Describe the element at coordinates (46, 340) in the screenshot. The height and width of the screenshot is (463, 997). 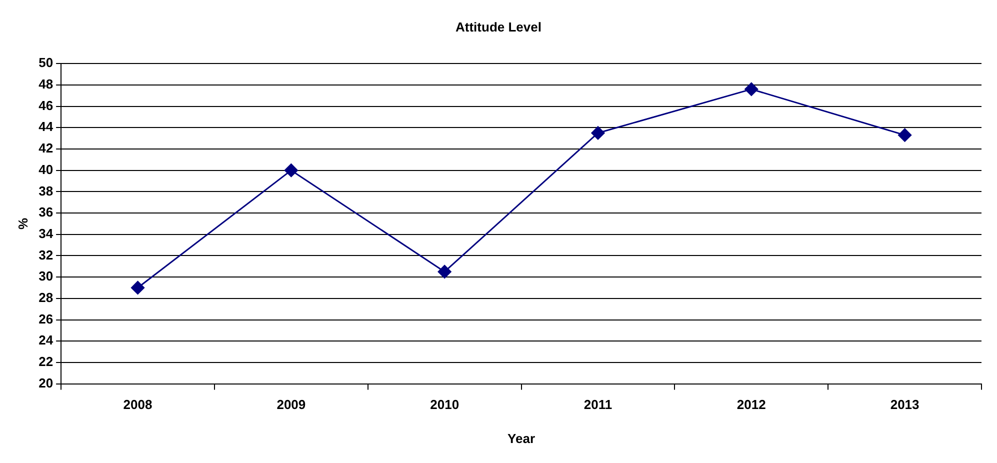
I see `y-tick-label: 24` at that location.